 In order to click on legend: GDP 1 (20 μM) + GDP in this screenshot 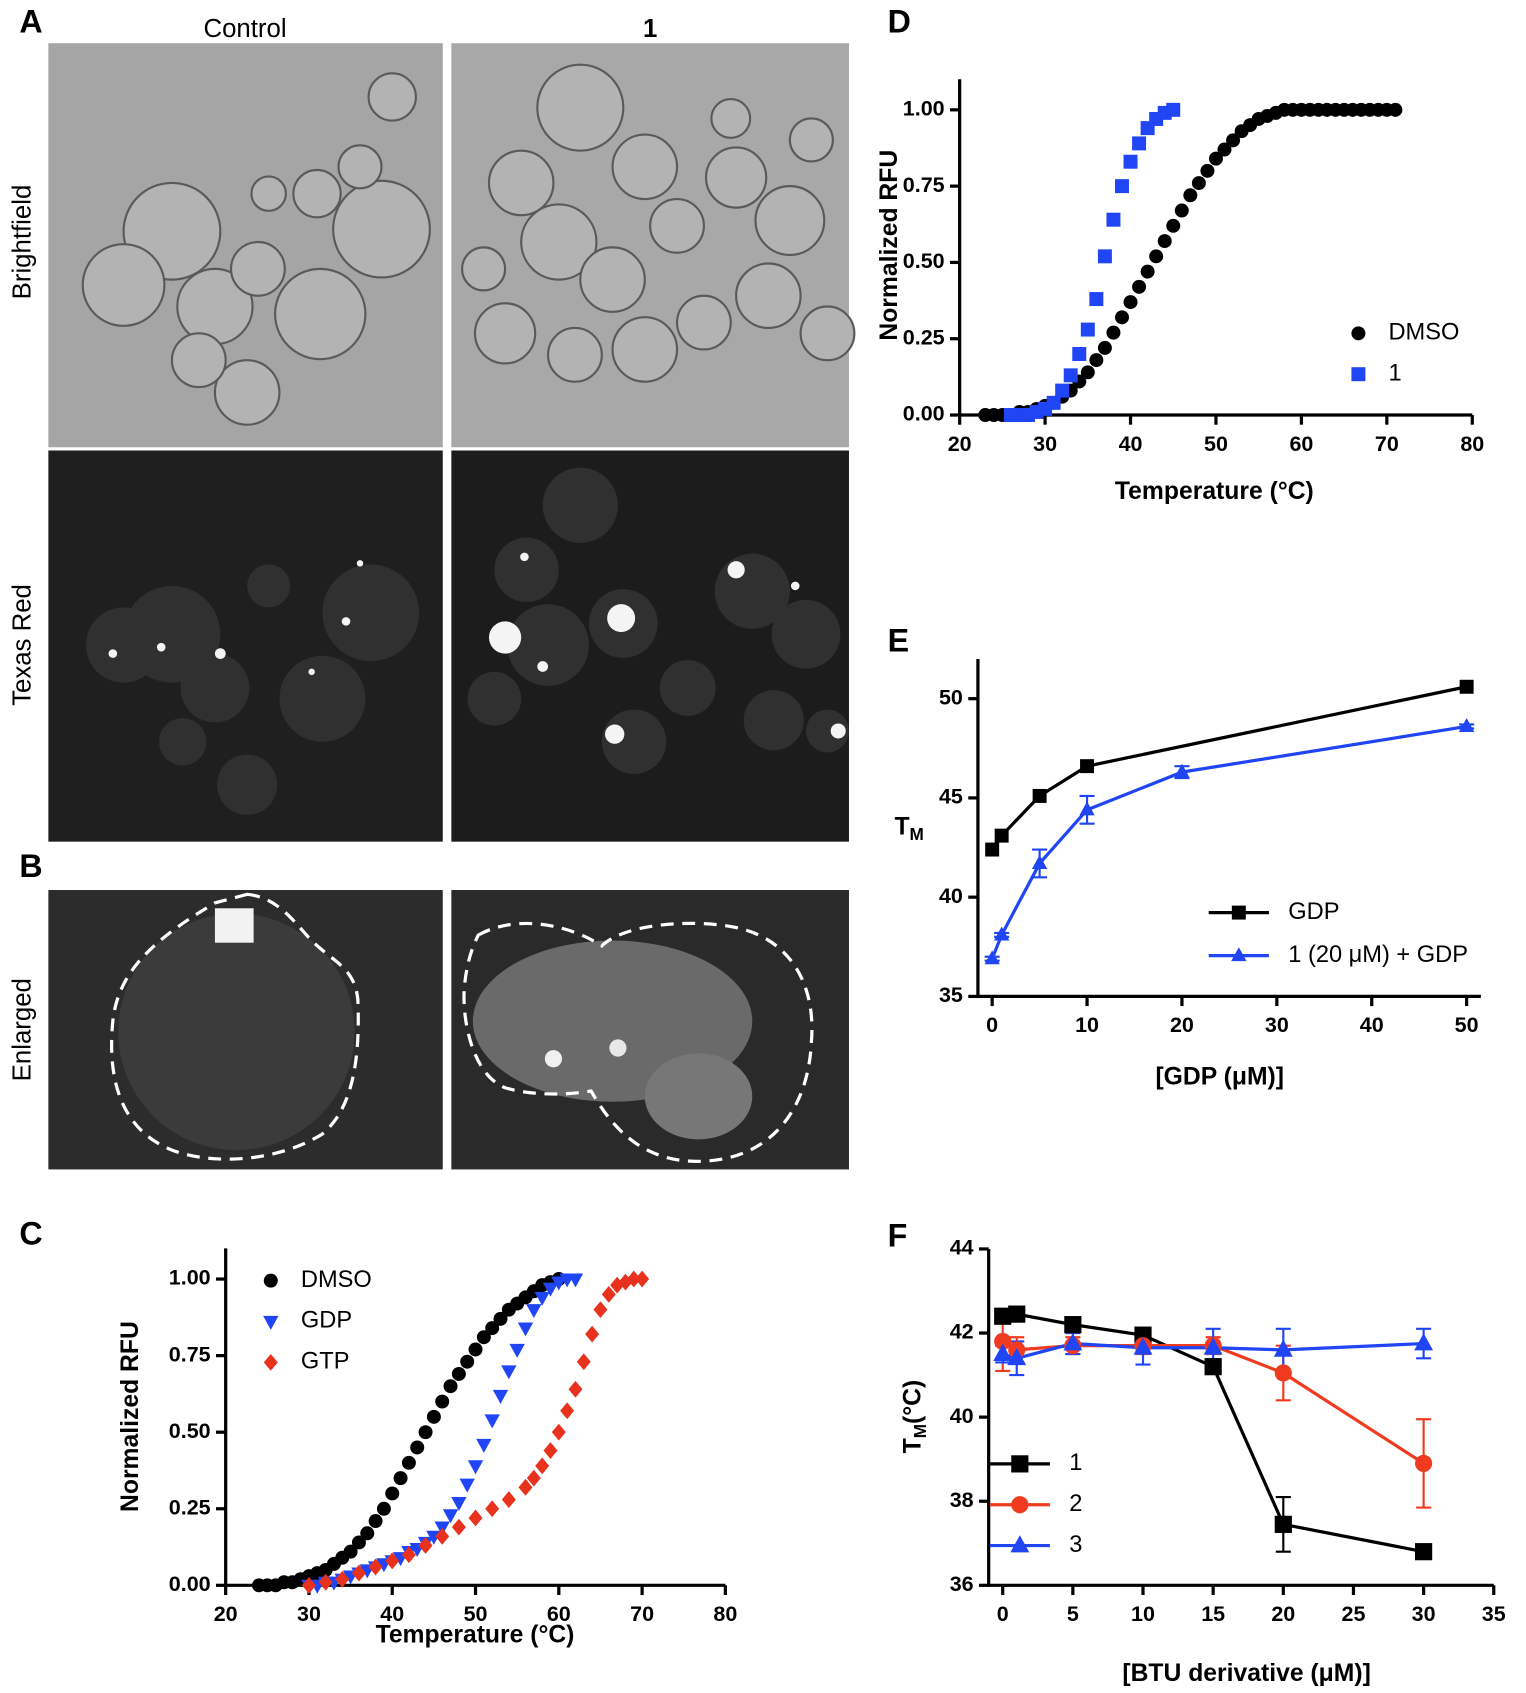, I will do `click(1338, 933)`.